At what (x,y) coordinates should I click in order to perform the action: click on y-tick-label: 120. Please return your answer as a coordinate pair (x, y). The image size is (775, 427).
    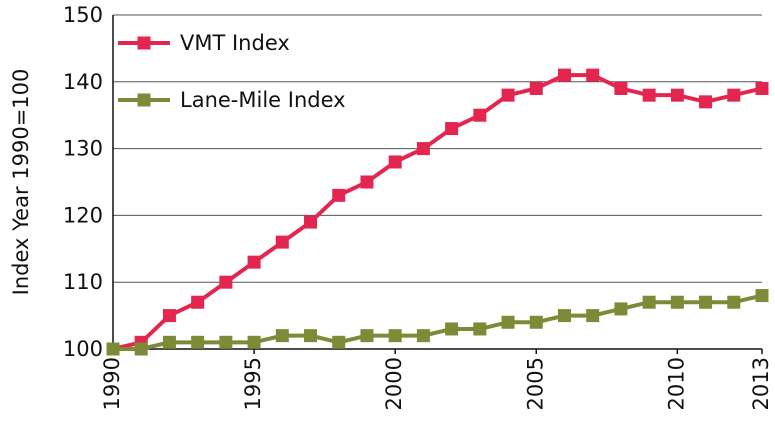
    Looking at the image, I should click on (83, 215).